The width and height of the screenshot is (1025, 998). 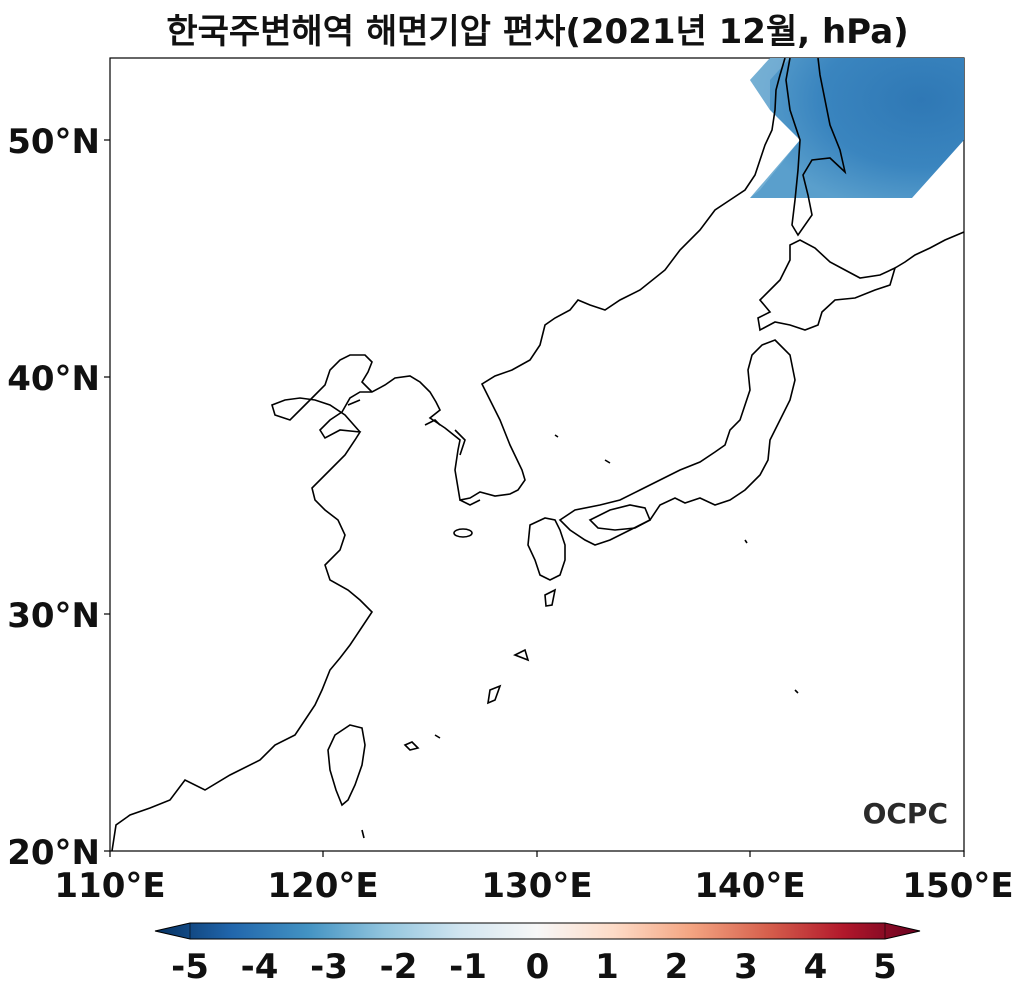 What do you see at coordinates (905, 813) in the screenshot?
I see `ocpc-logo: OCPC` at bounding box center [905, 813].